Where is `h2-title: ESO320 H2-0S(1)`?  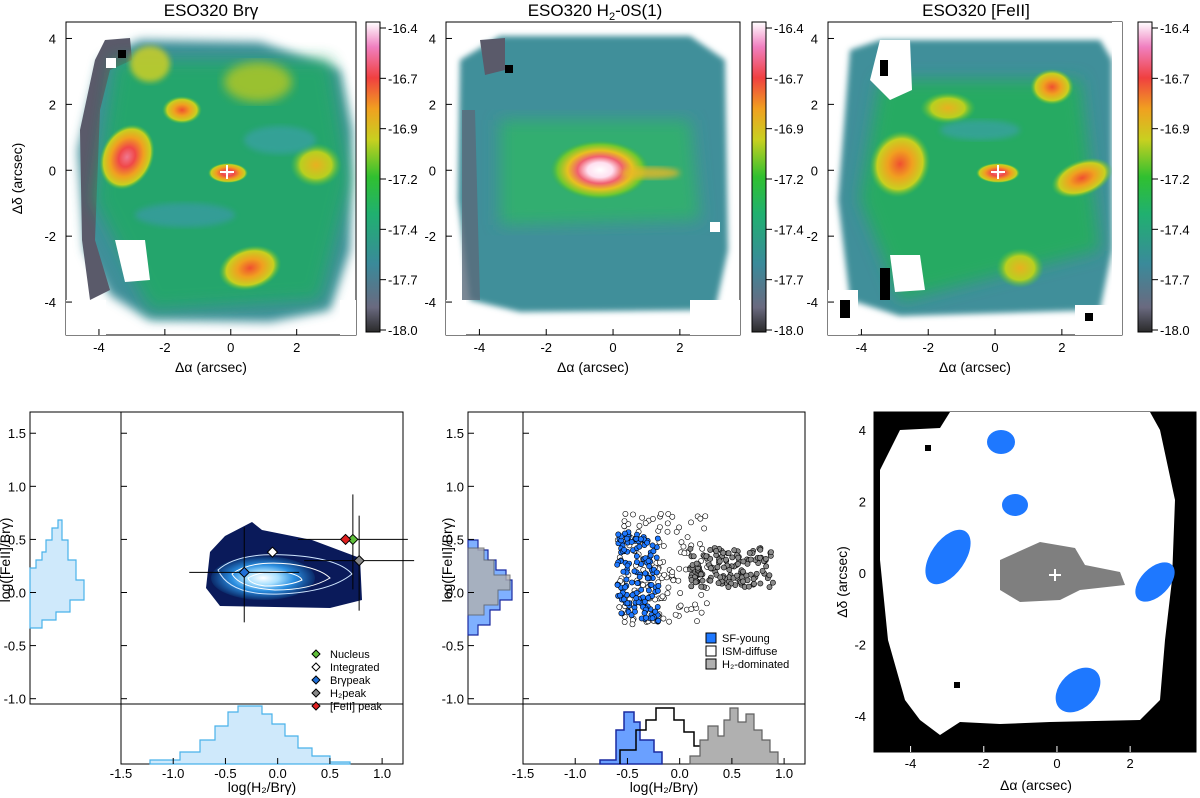 h2-title: ESO320 H2-0S(1) is located at coordinates (595, 12).